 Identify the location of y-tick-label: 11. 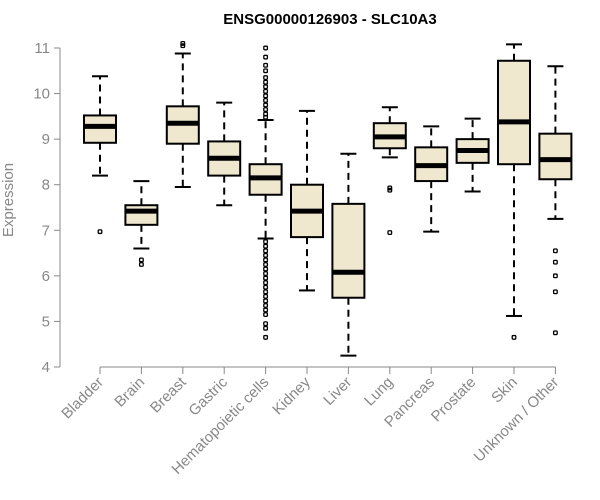
(42, 48).